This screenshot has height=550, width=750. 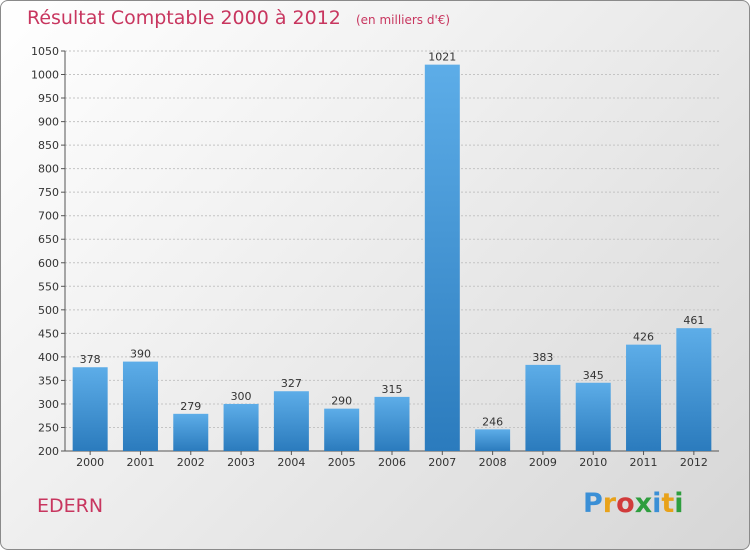 I want to click on x-tick-label-2003: 2003, so click(x=241, y=462).